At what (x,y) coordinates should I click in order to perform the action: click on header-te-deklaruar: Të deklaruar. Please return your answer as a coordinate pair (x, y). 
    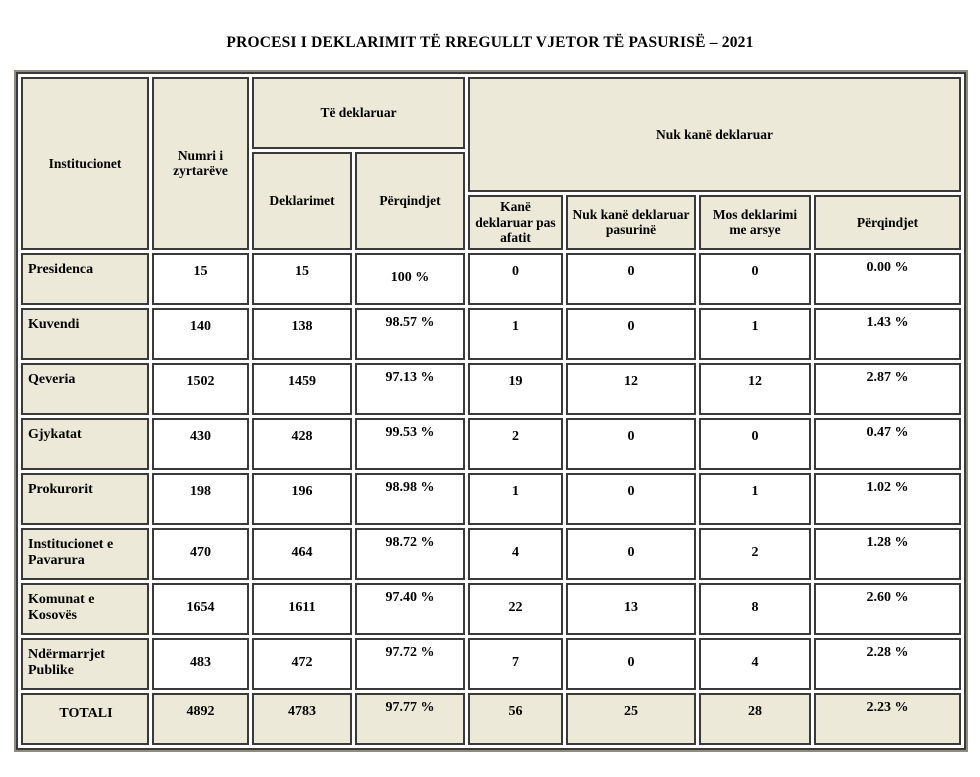
    Looking at the image, I should click on (358, 113).